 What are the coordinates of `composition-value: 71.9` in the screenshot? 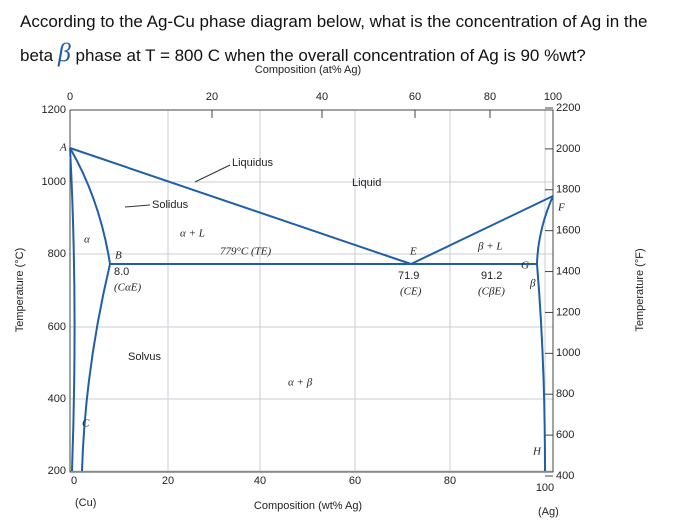 It's located at (408, 276).